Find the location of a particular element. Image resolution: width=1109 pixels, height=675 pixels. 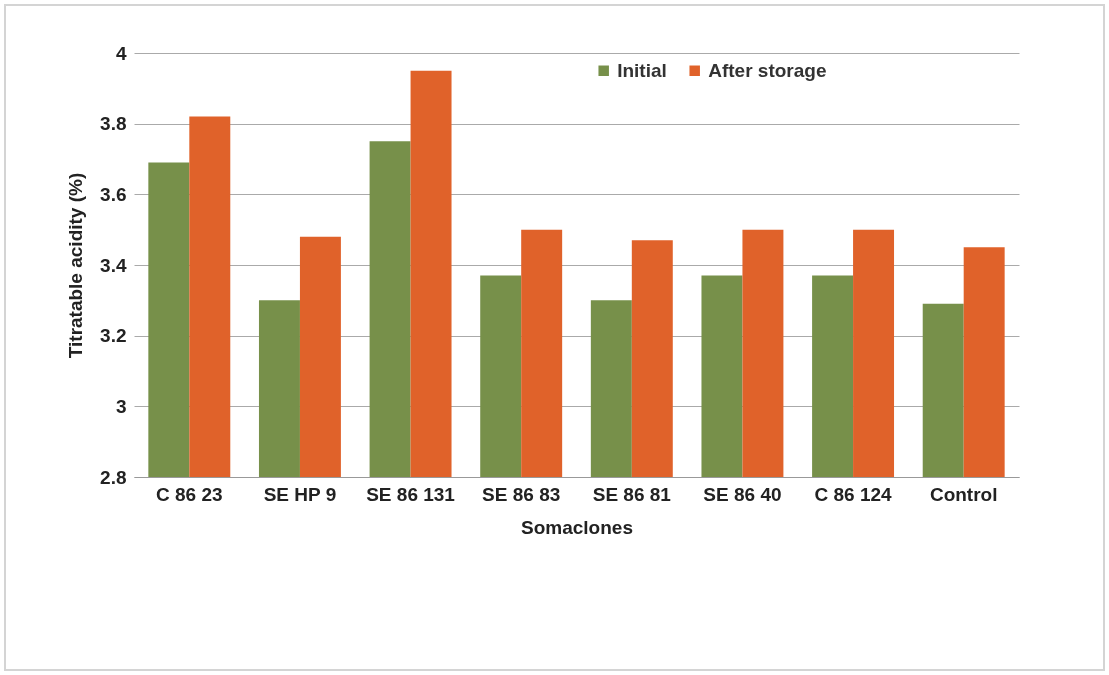

x-tick-label: C 86 124 is located at coordinates (853, 494).